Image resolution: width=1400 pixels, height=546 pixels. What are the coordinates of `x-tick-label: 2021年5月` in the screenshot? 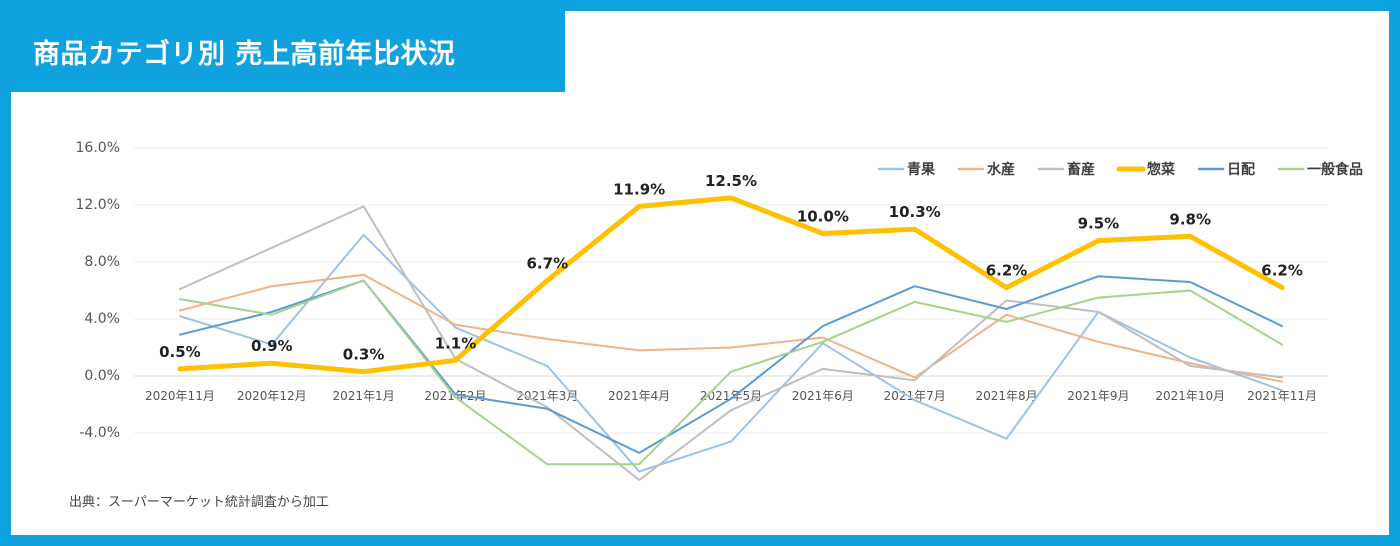 It's located at (731, 396).